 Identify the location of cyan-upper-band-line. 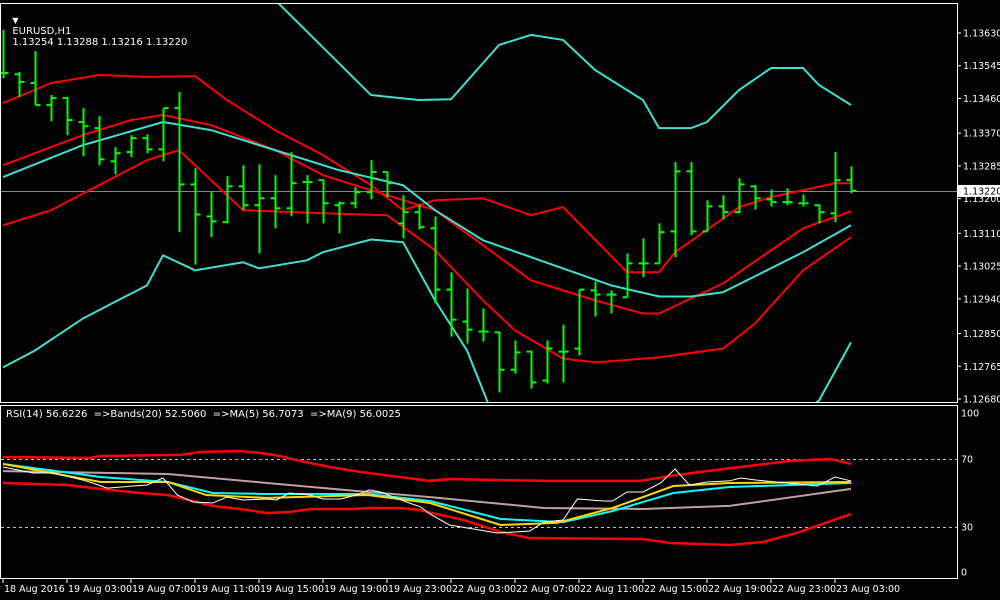
(564, 67).